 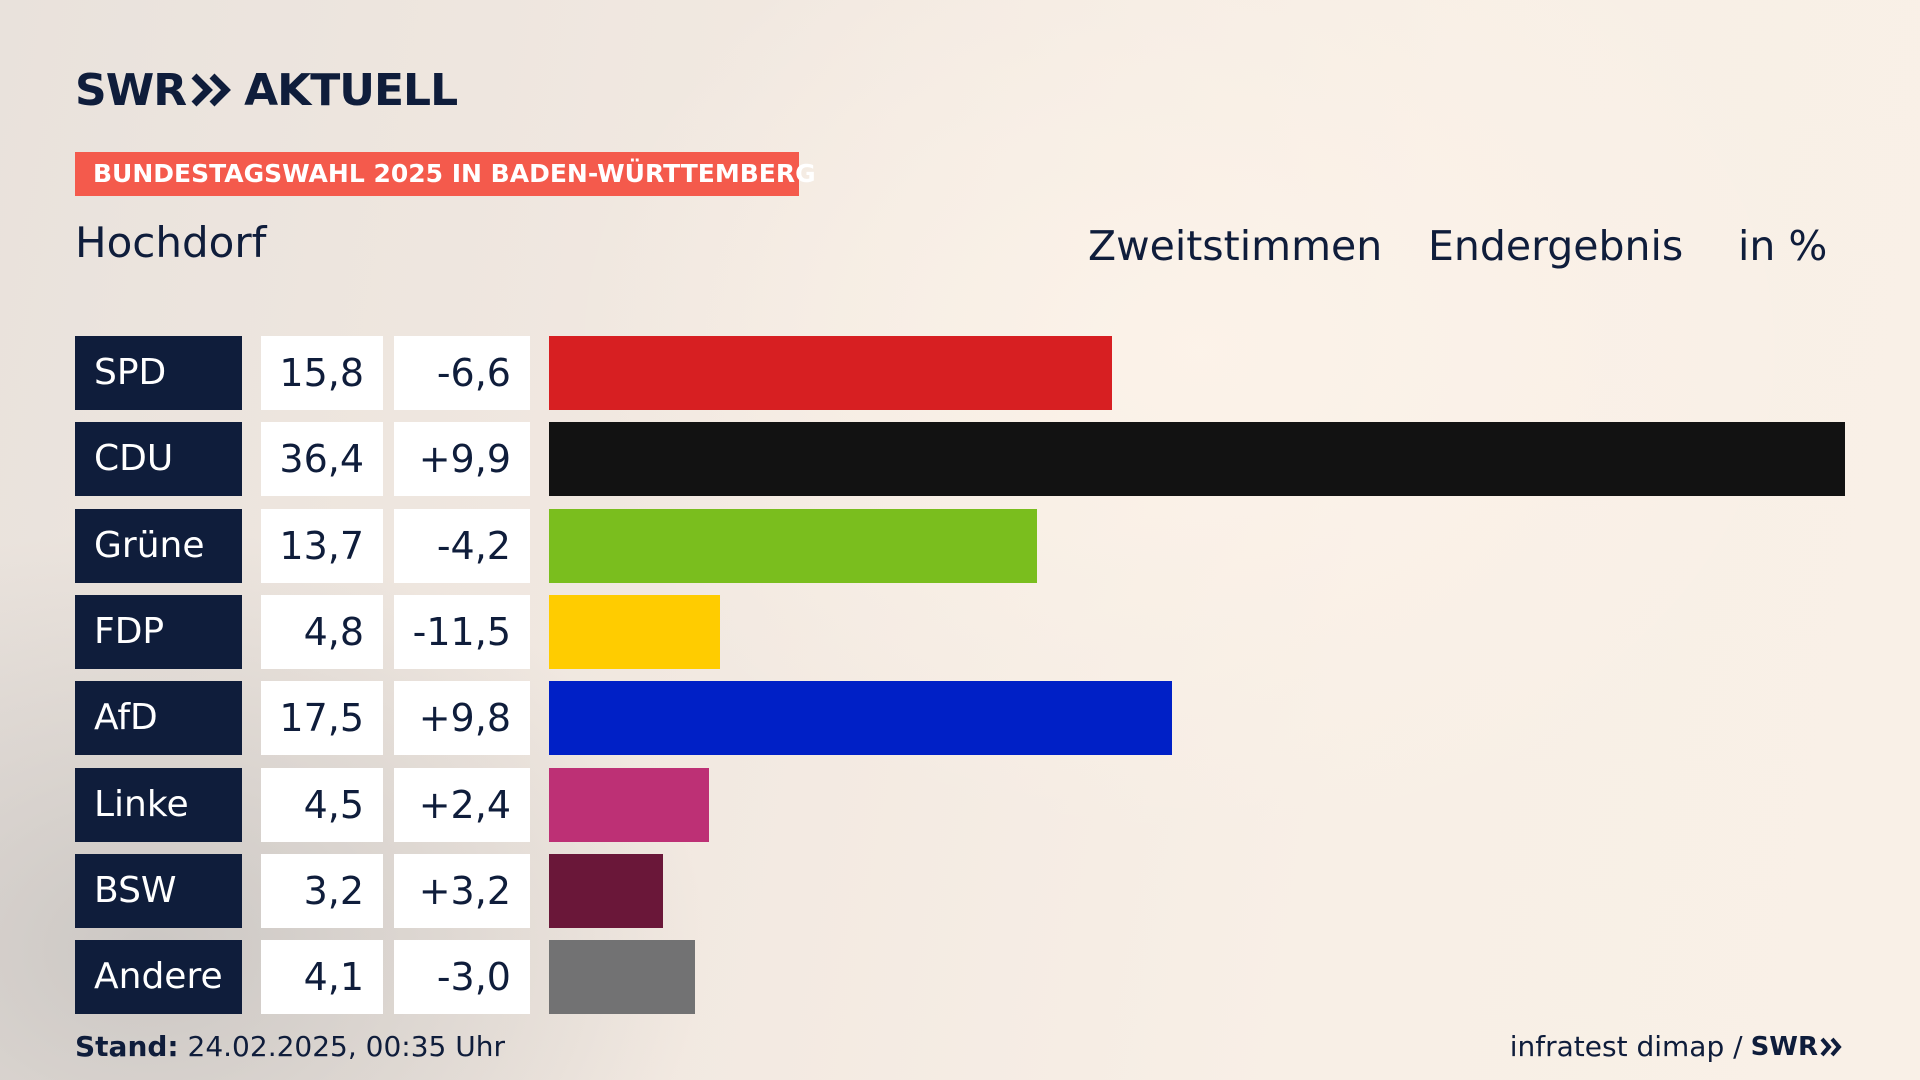 I want to click on party-label: Linke, so click(x=158, y=805).